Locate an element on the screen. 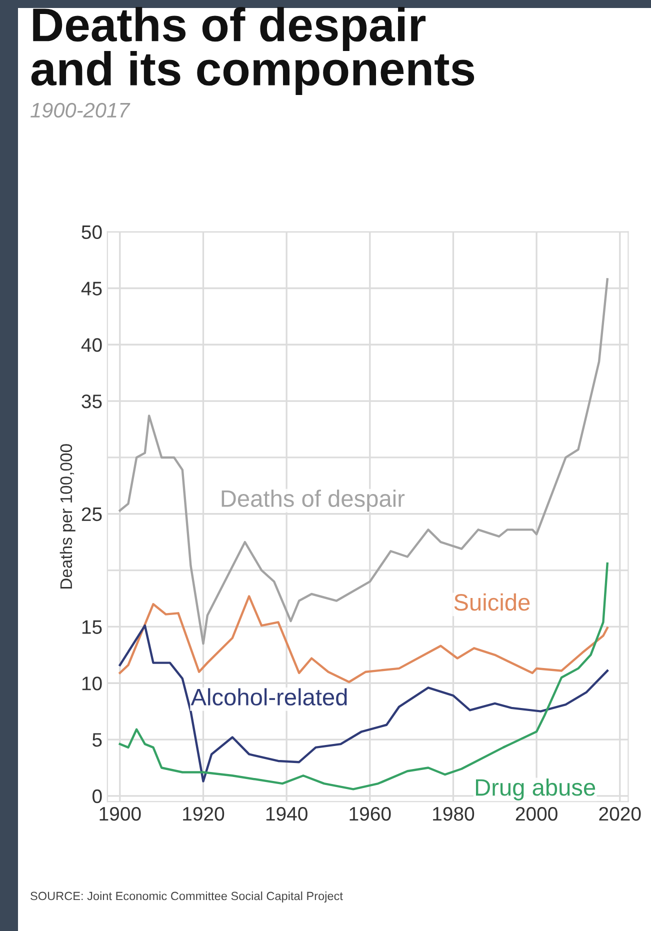 The width and height of the screenshot is (651, 931). chart-subtitle: 1900-2017 is located at coordinates (80, 110).